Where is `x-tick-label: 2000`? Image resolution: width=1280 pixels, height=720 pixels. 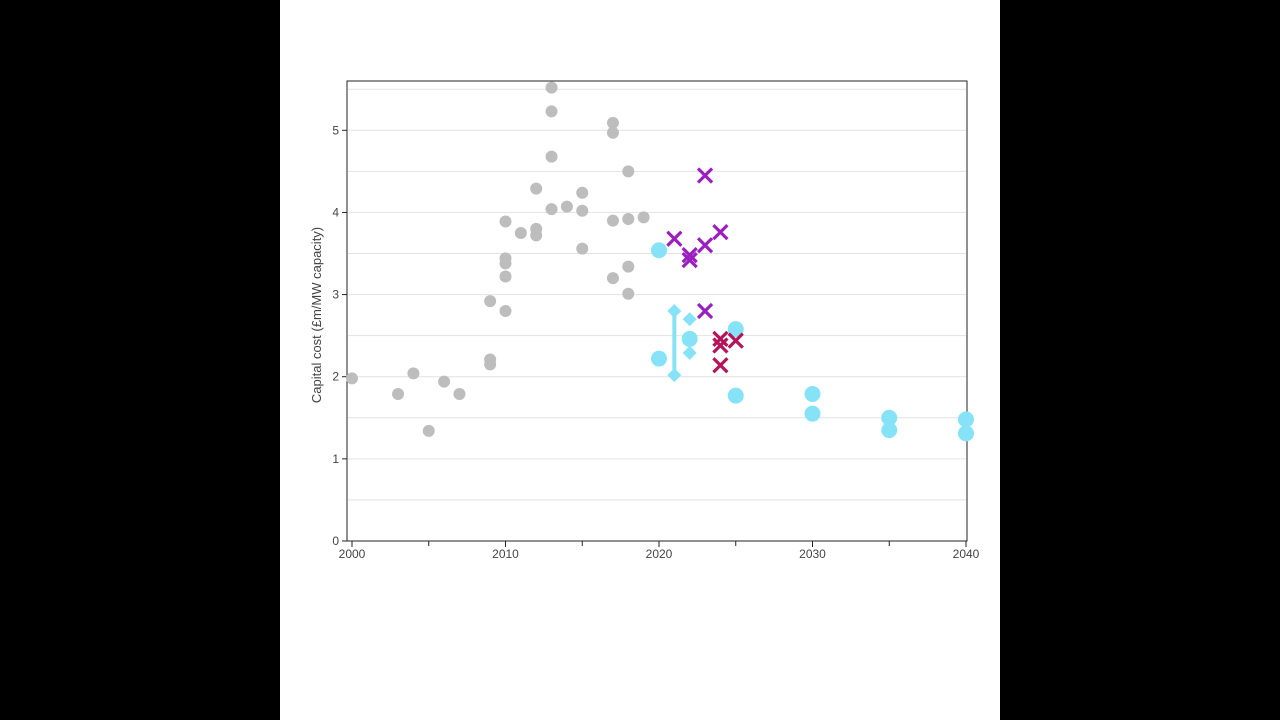
x-tick-label: 2000 is located at coordinates (352, 554).